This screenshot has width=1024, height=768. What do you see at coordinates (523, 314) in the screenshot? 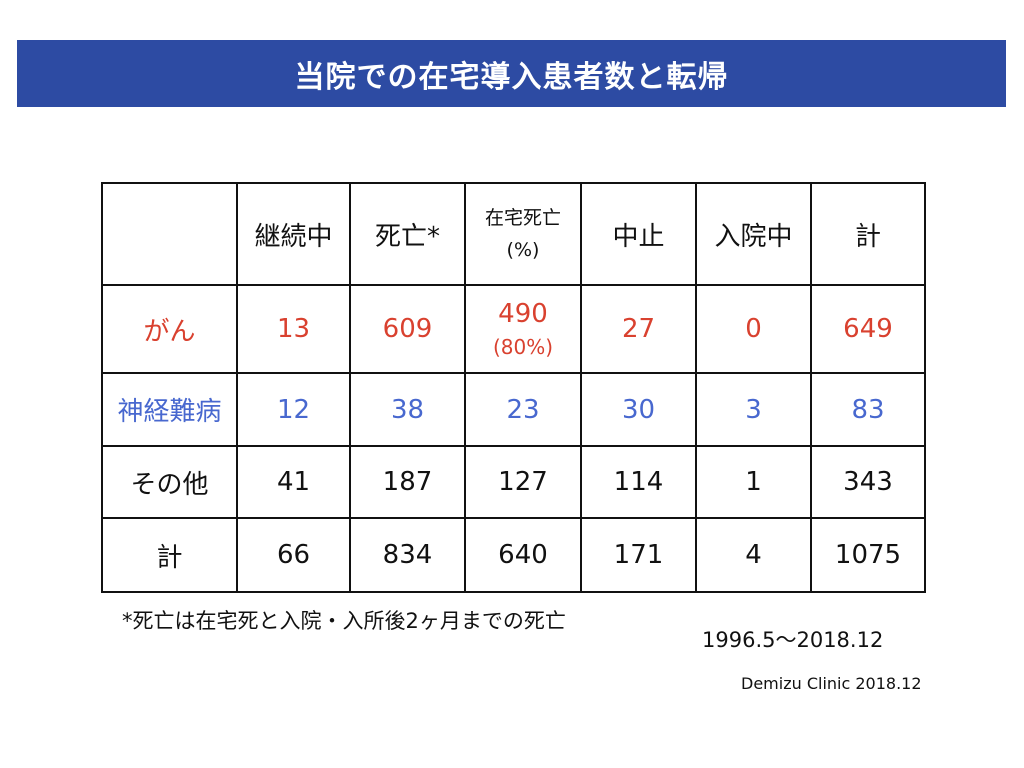
I see `table-cell-value: 490` at bounding box center [523, 314].